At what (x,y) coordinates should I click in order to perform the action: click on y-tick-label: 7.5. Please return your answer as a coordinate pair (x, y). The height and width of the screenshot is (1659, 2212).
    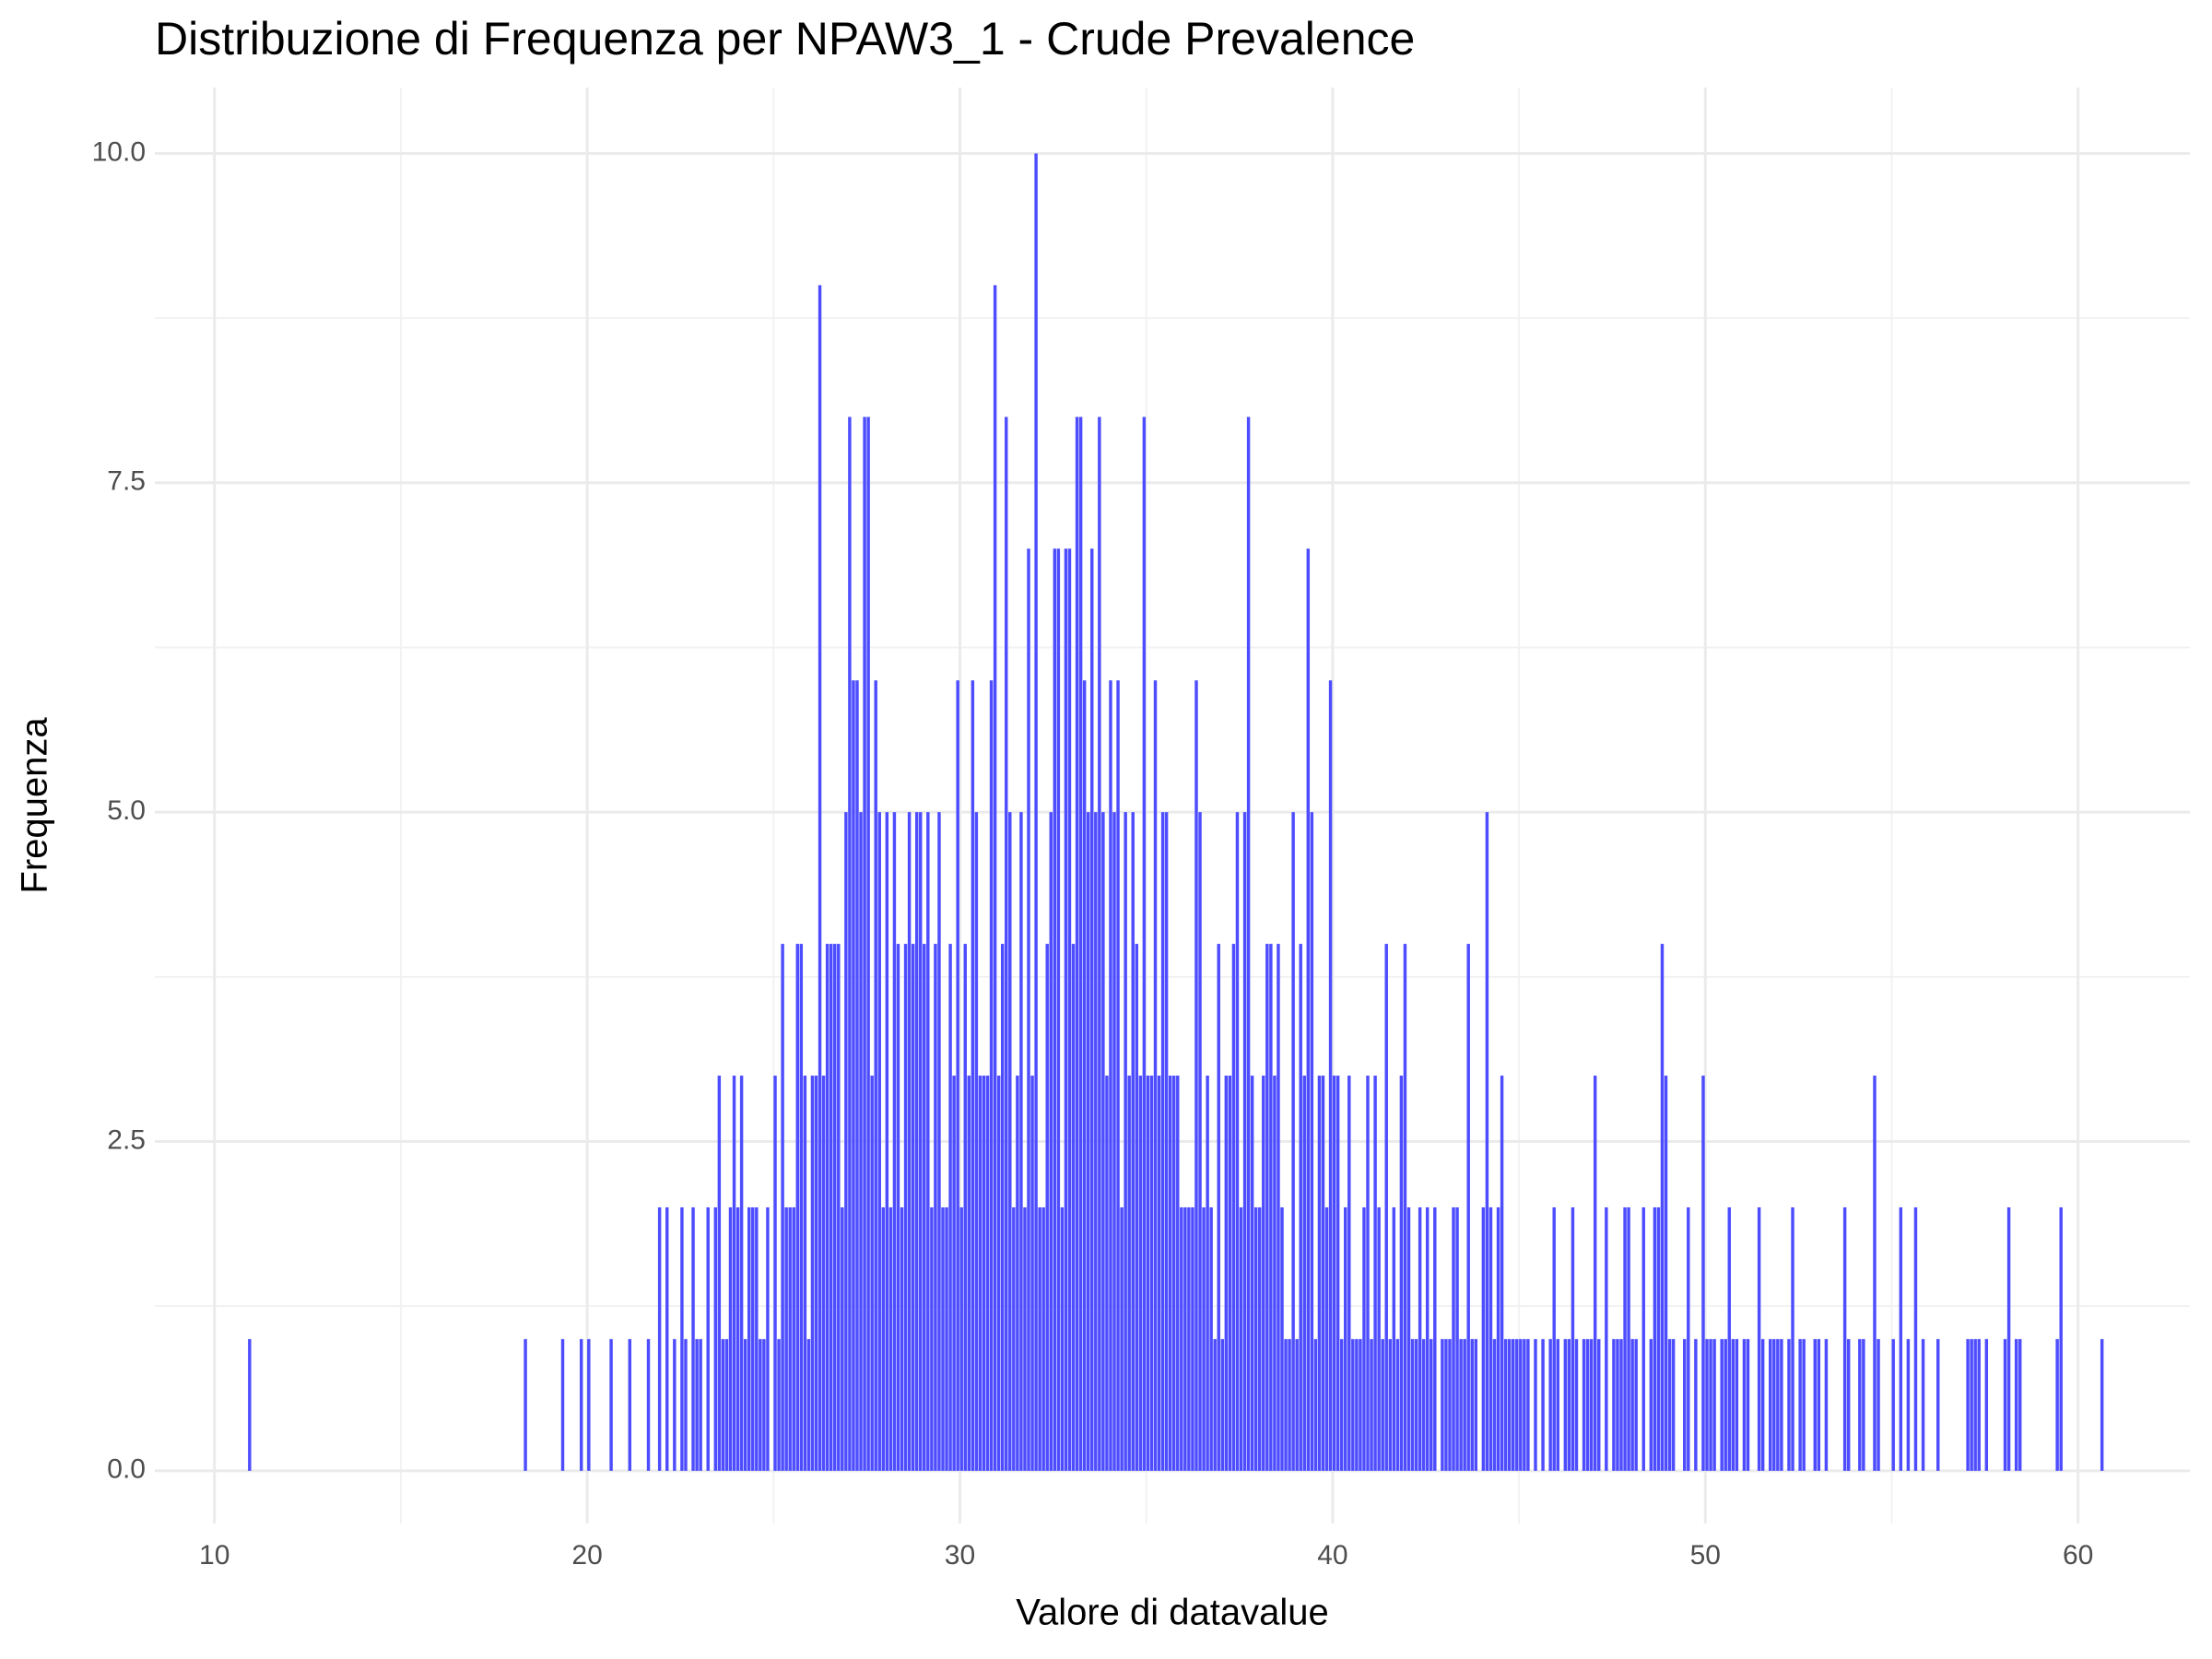
    Looking at the image, I should click on (126, 481).